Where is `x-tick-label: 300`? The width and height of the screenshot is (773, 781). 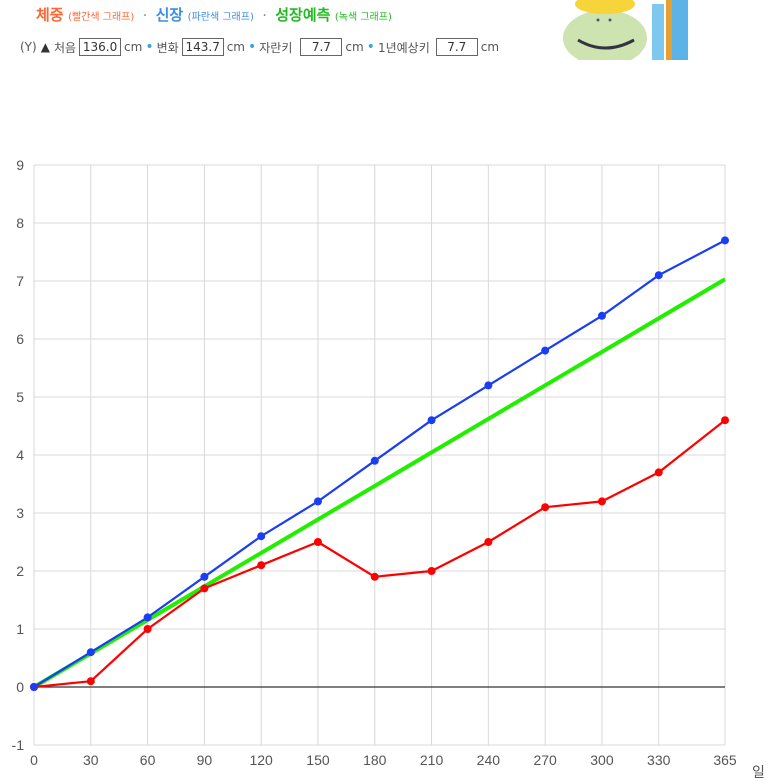 x-tick-label: 300 is located at coordinates (602, 760).